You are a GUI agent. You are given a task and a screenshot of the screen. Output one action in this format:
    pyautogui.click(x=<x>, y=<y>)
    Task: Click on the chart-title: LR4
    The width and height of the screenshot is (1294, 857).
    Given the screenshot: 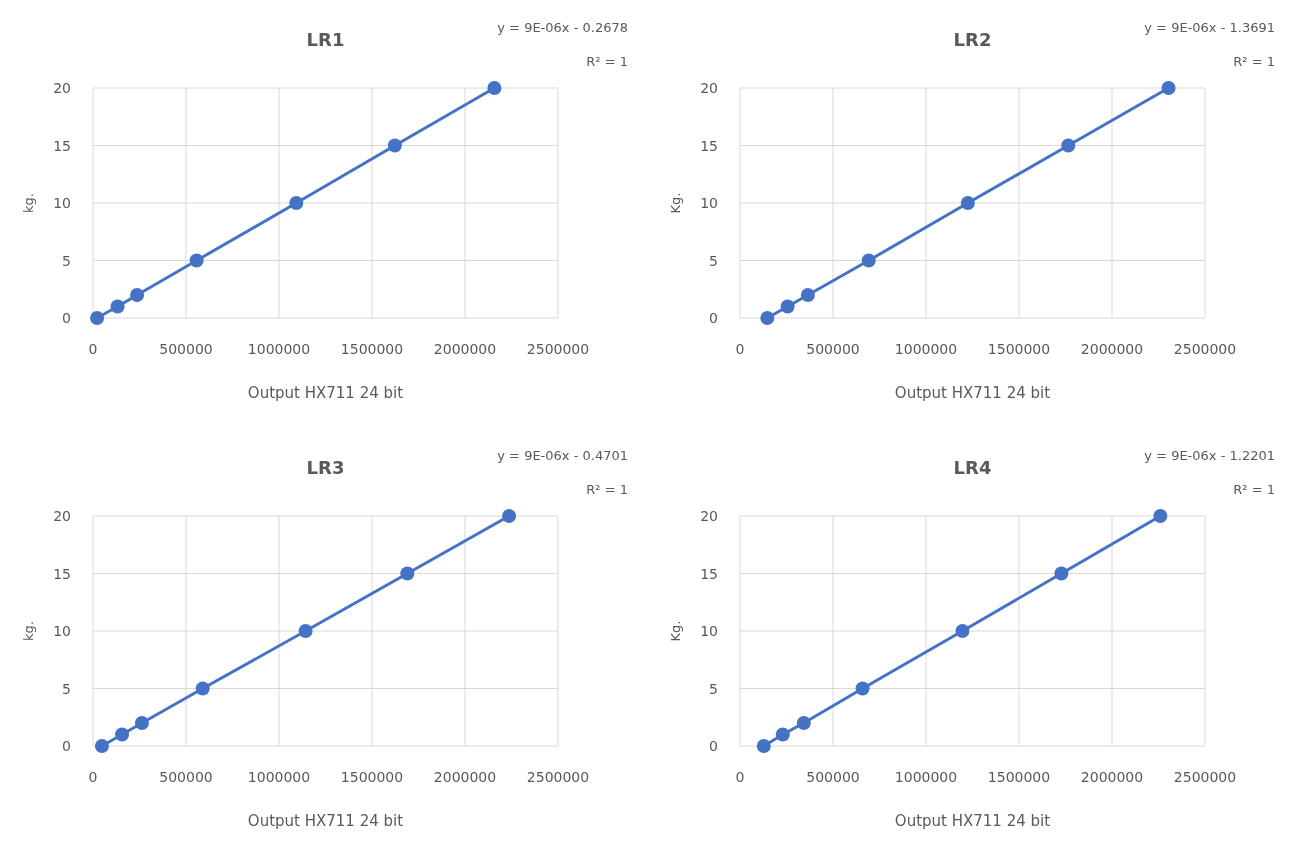 What is the action you would take?
    pyautogui.click(x=972, y=467)
    